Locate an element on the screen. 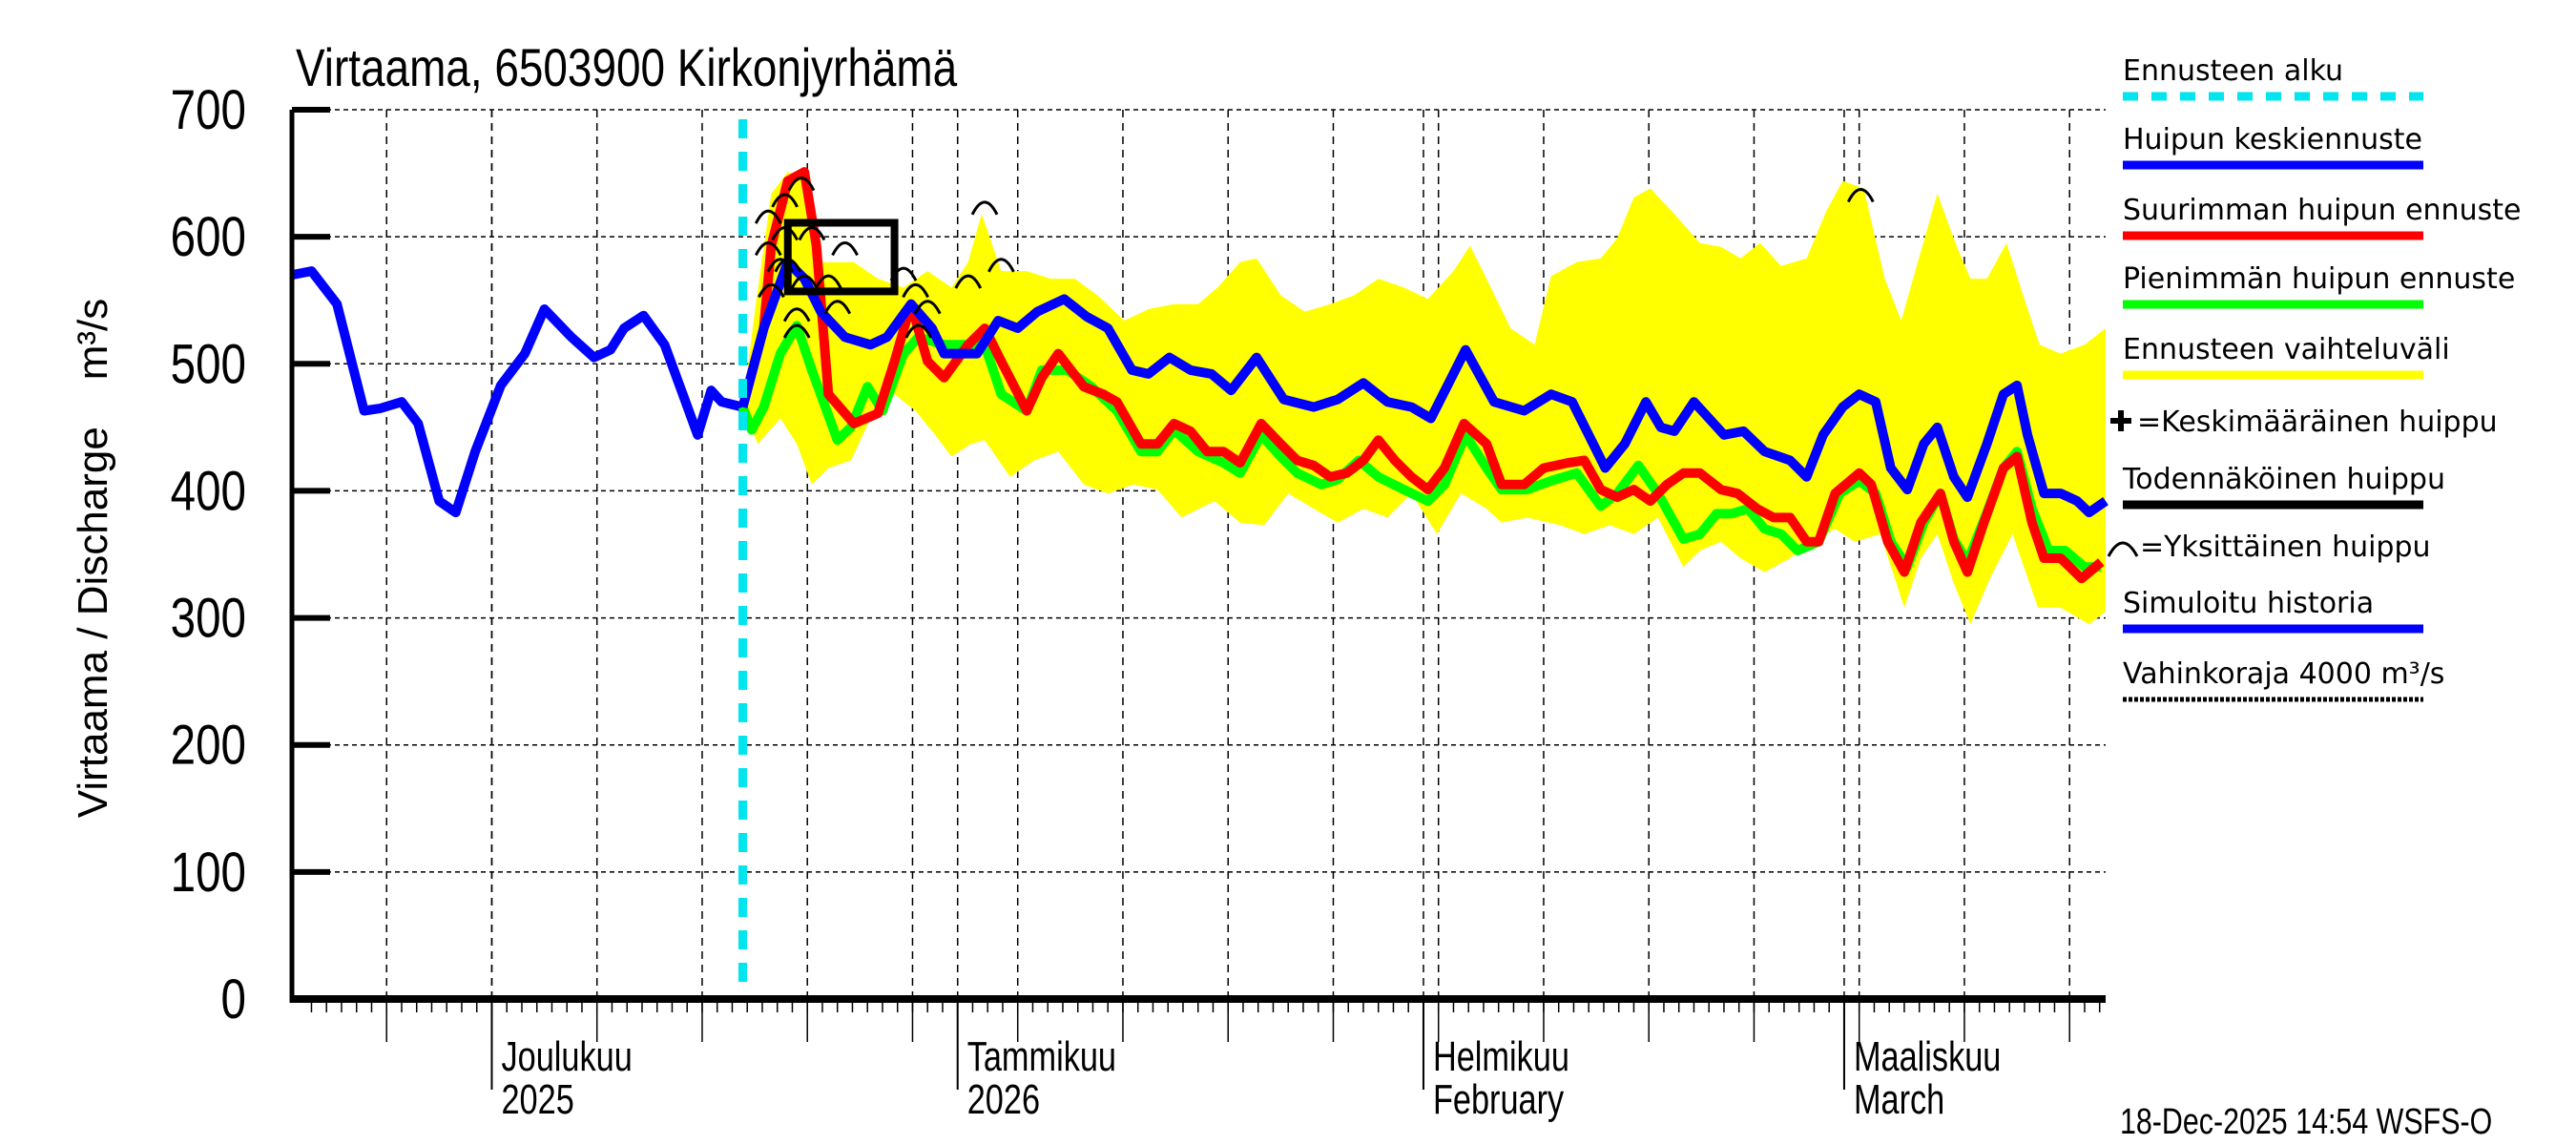 This screenshot has width=2576, height=1145. y-tick-label: 300 is located at coordinates (208, 619).